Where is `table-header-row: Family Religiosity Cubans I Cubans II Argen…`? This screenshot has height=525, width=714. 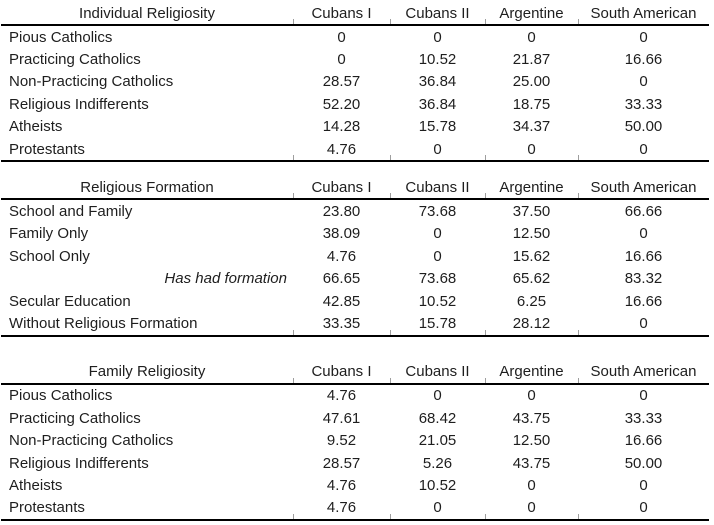
table-header-row: Family Religiosity Cubans I Cubans II Argen… is located at coordinates (355, 372).